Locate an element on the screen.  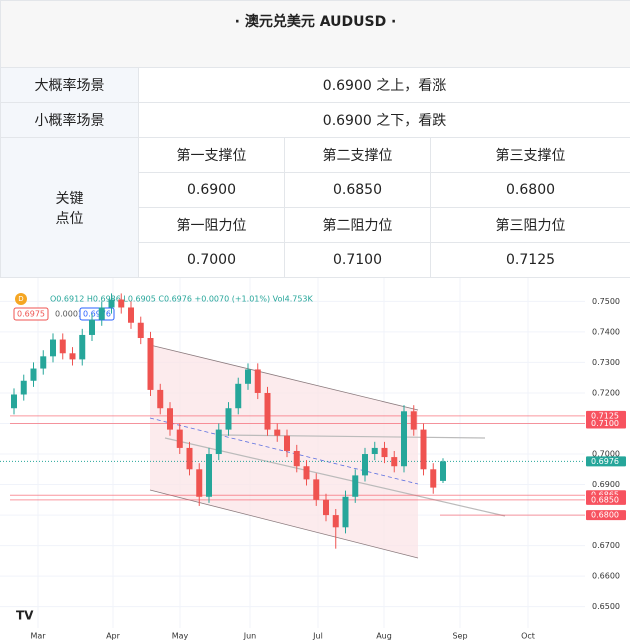
value-cell: 0.6850 is located at coordinates (358, 190).